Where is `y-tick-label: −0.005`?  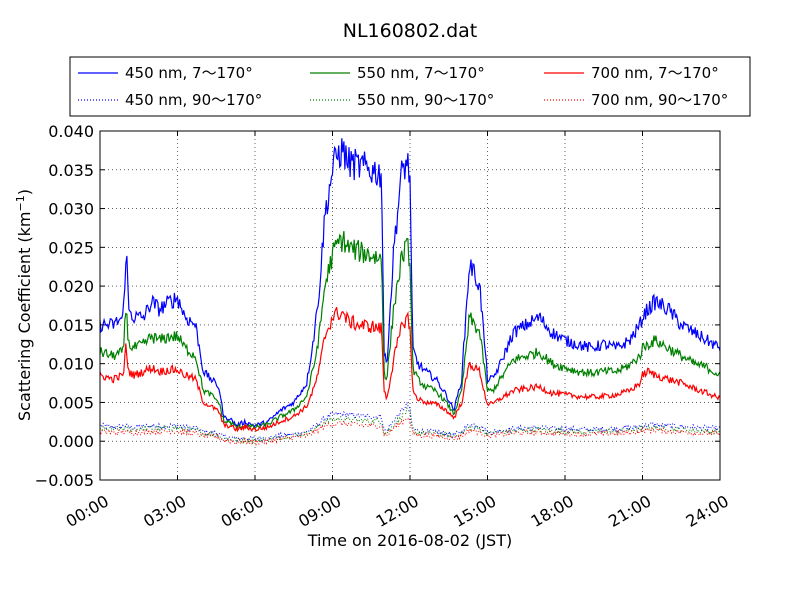 y-tick-label: −0.005 is located at coordinates (64, 480).